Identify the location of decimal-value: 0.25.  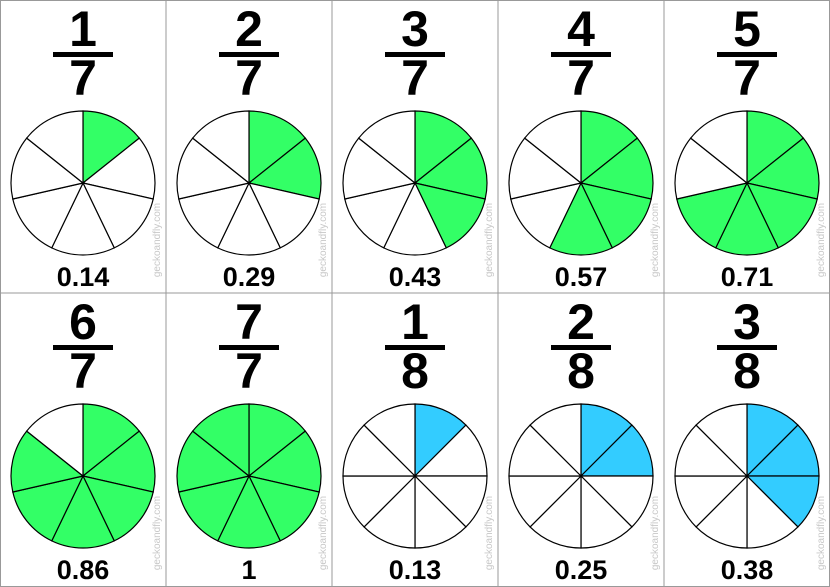
(581, 570).